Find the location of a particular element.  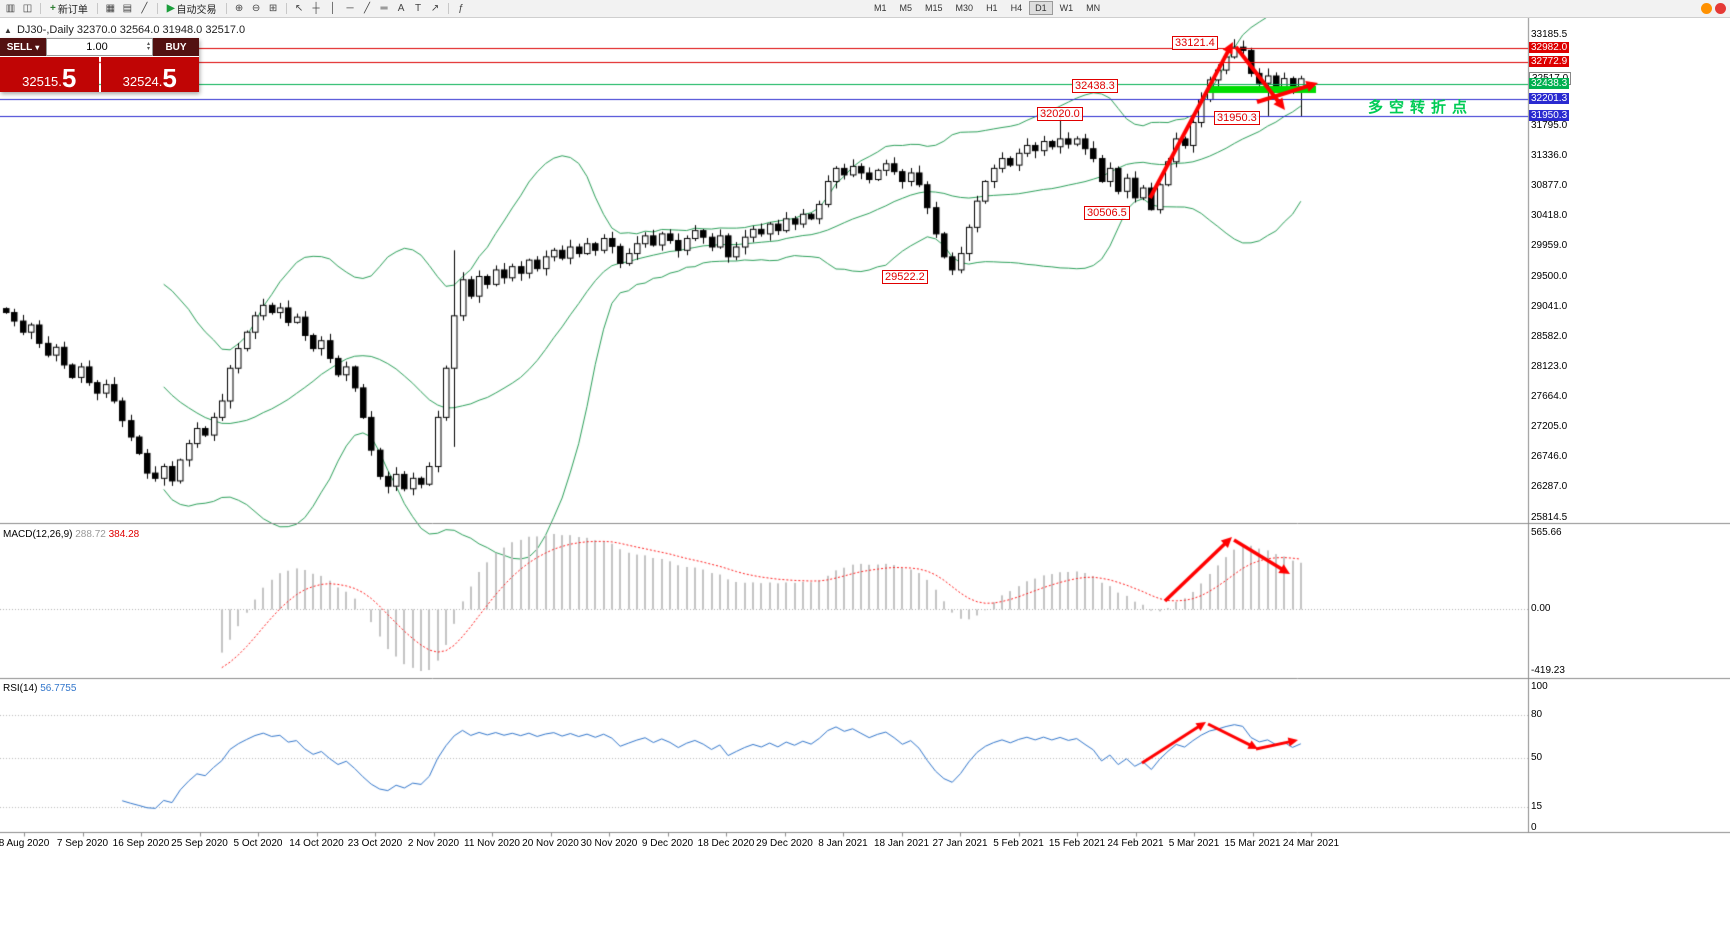

price-annotation: 32438.3 is located at coordinates (1095, 86).